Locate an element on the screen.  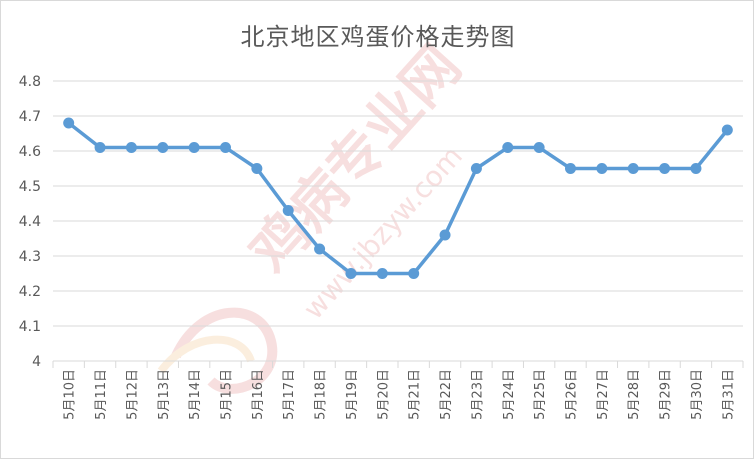
x-tick-label: 5月27日 is located at coordinates (603, 394).